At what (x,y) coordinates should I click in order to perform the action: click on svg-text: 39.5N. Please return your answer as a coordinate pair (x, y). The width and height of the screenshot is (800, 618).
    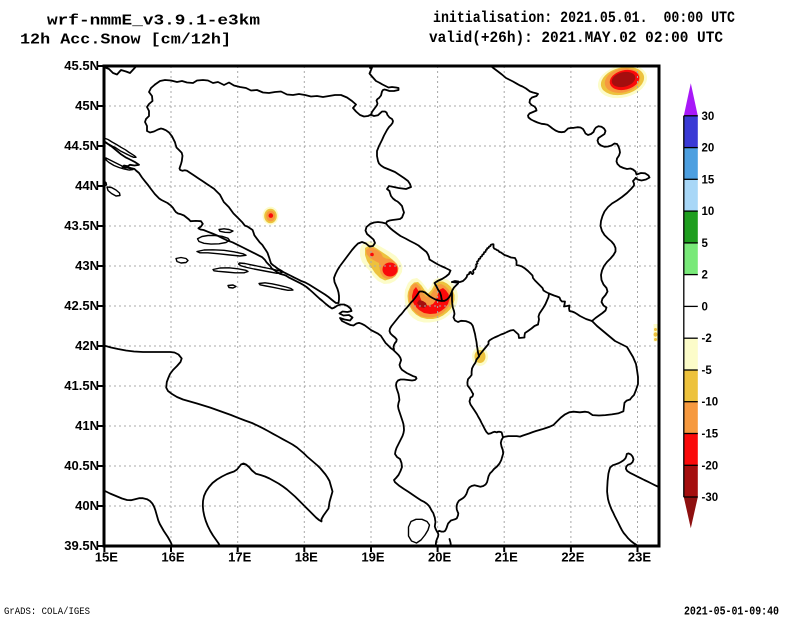
    Looking at the image, I should click on (81, 545).